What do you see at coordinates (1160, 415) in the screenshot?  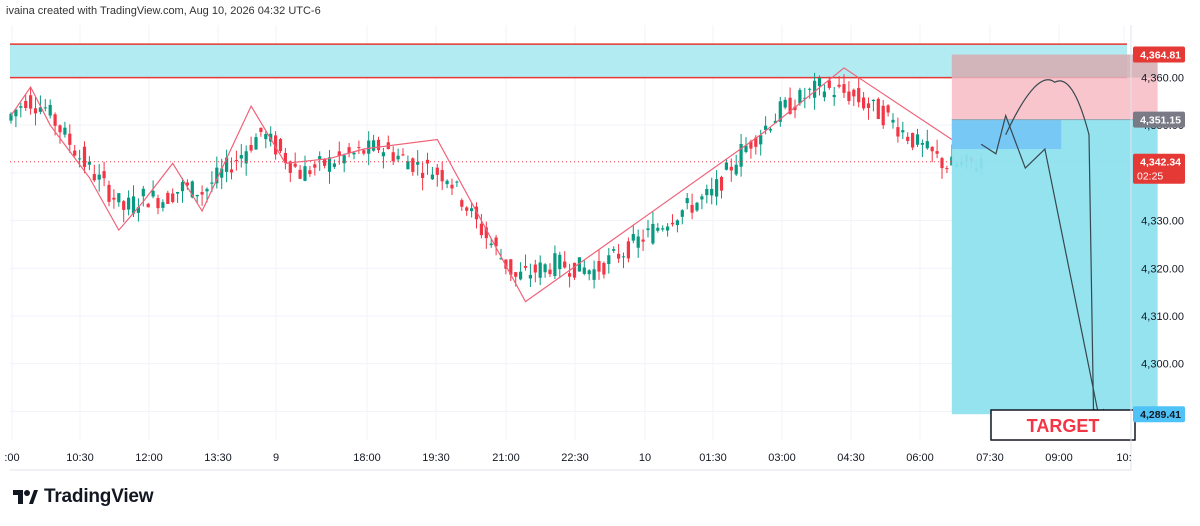 I see `price-label-text: 4,289.41` at bounding box center [1160, 415].